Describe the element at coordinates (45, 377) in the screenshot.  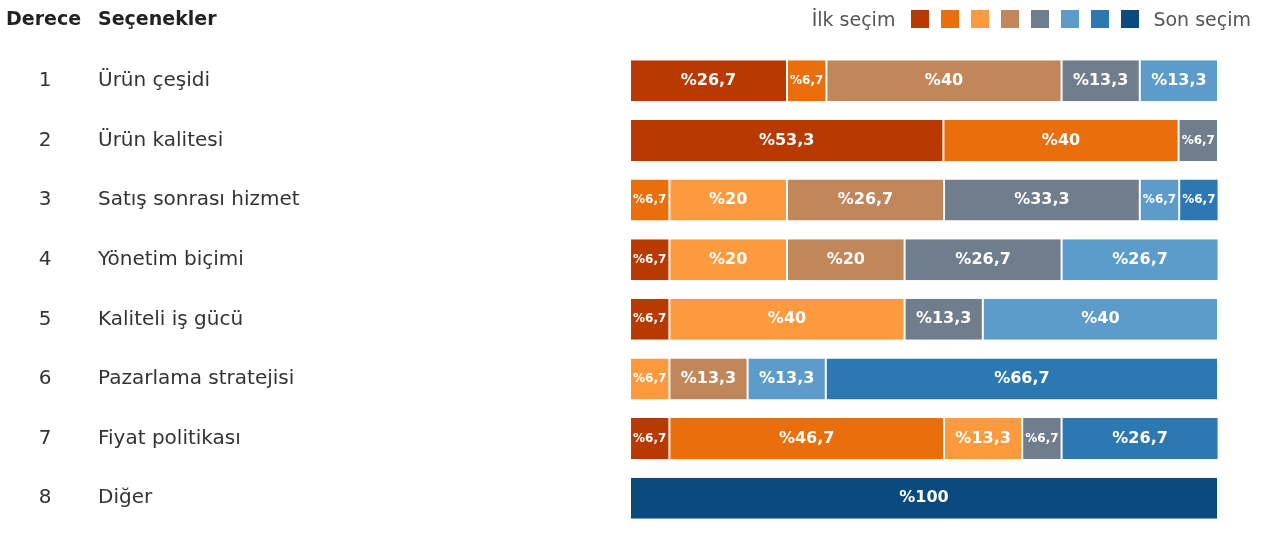
I see `text: 6` at that location.